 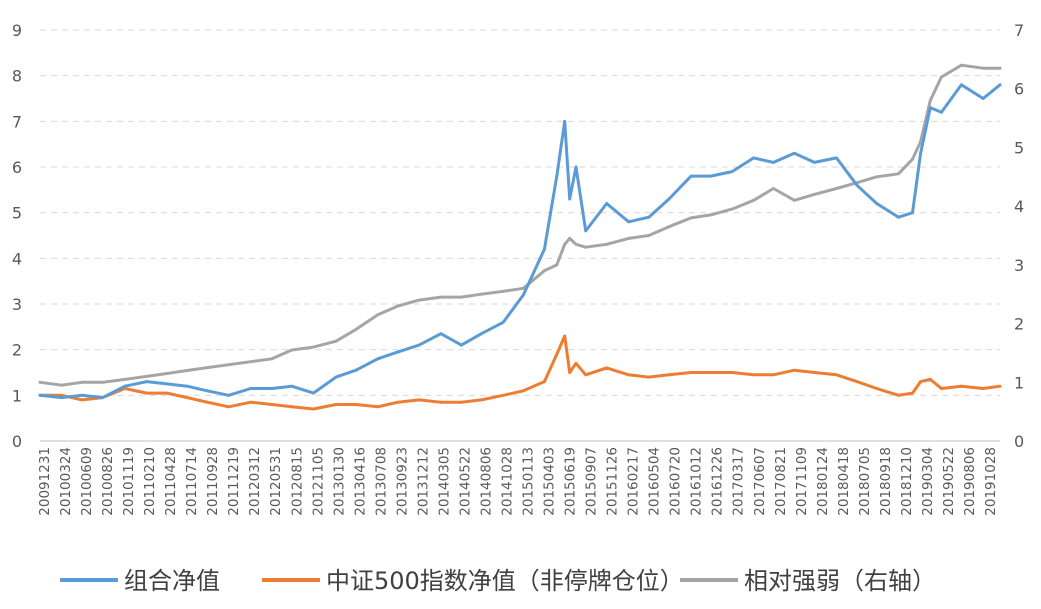 What do you see at coordinates (17, 395) in the screenshot?
I see `y-left-tick-label: 1` at bounding box center [17, 395].